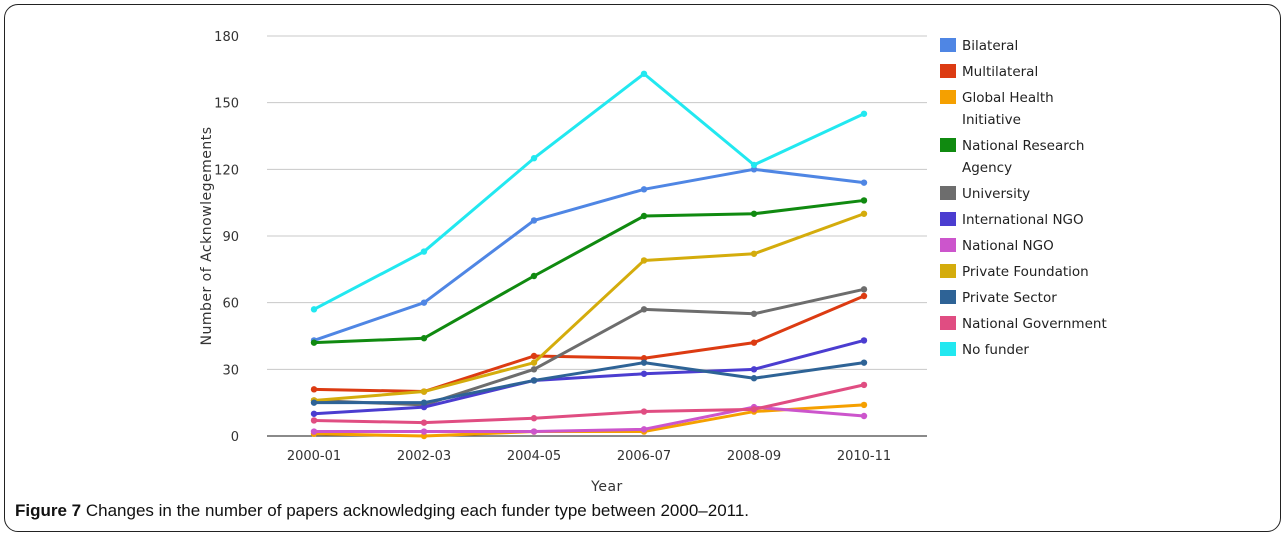 Image resolution: width=1287 pixels, height=538 pixels. What do you see at coordinates (1000, 72) in the screenshot?
I see `legend-label: Multilateral` at bounding box center [1000, 72].